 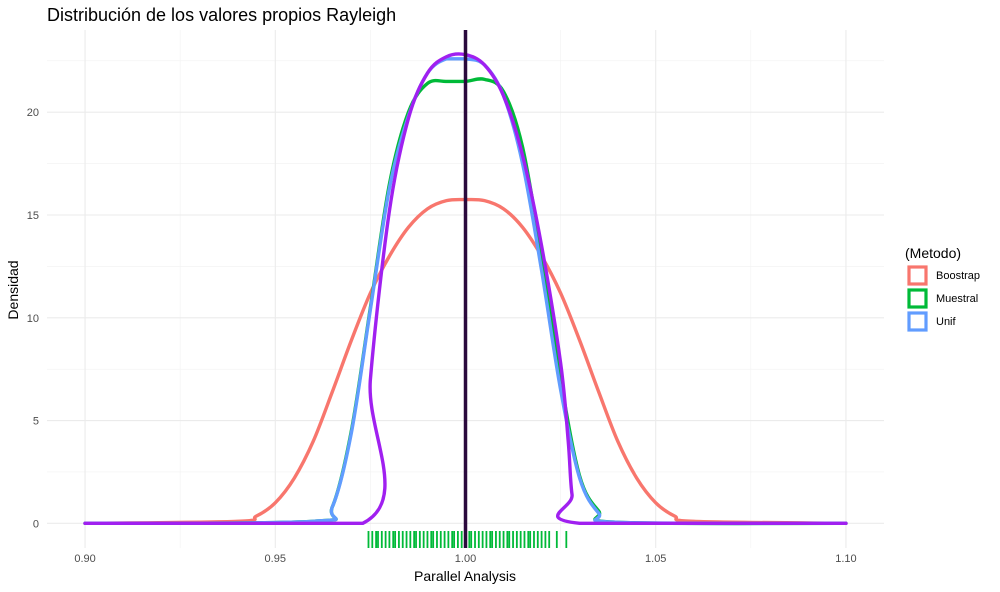 What do you see at coordinates (655, 559) in the screenshot?
I see `x-tick-label: 1.05` at bounding box center [655, 559].